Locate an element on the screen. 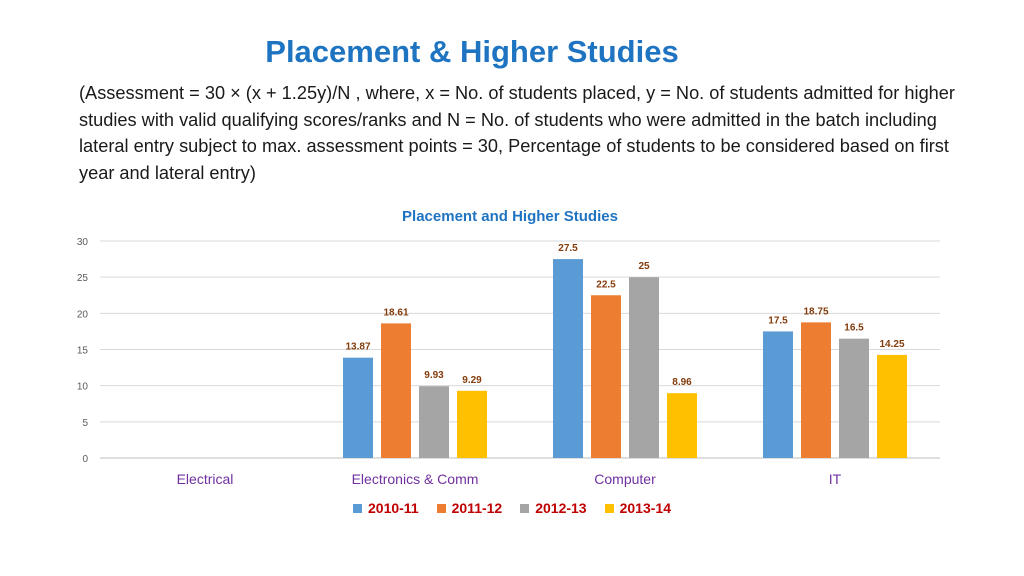 This screenshot has width=1024, height=576. data-label: 25 is located at coordinates (644, 266).